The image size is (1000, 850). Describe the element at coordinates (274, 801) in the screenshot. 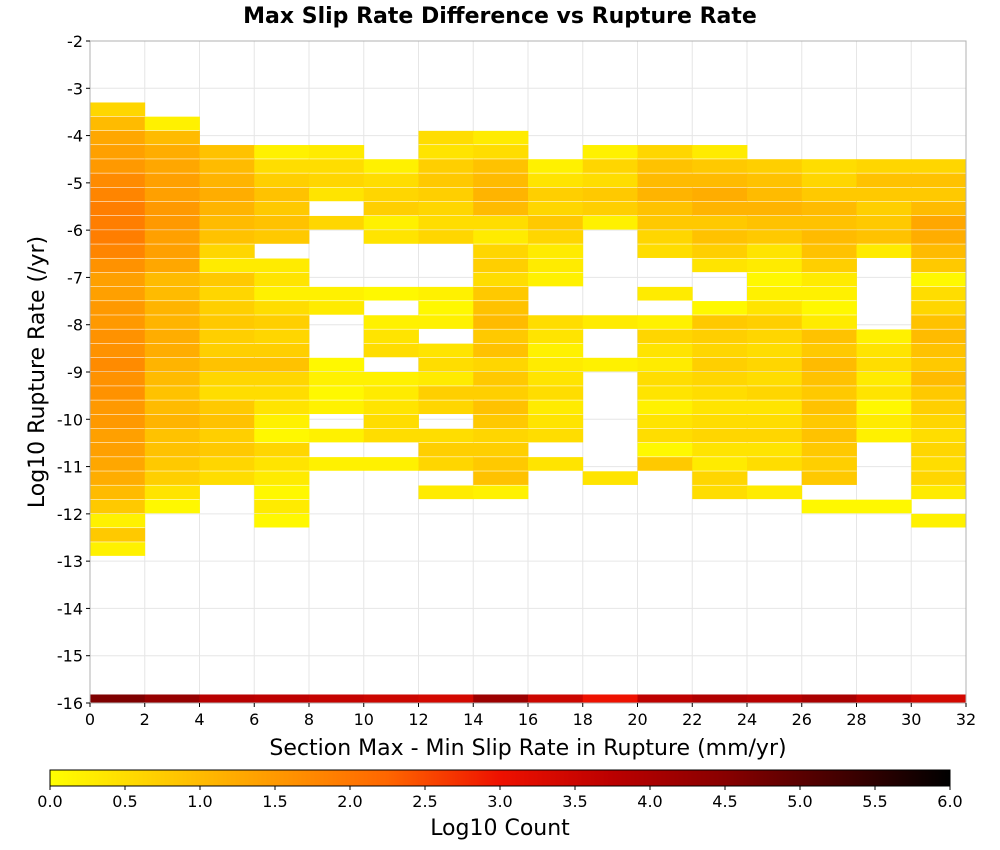

I see `colorbar-tick-label: 1.5` at that location.